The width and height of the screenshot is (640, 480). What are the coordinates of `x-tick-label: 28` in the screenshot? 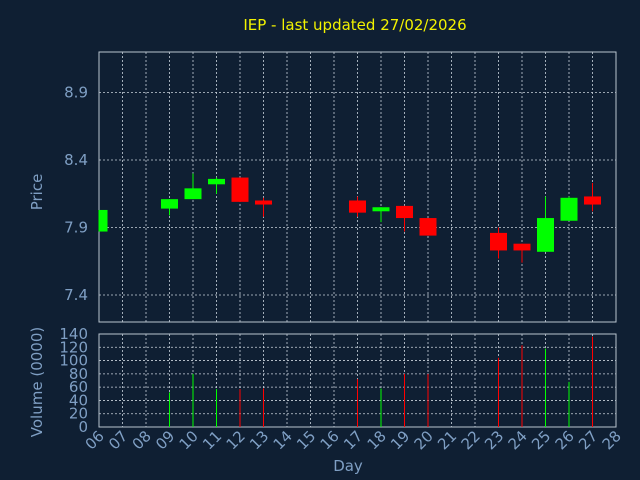 It's located at (612, 440).